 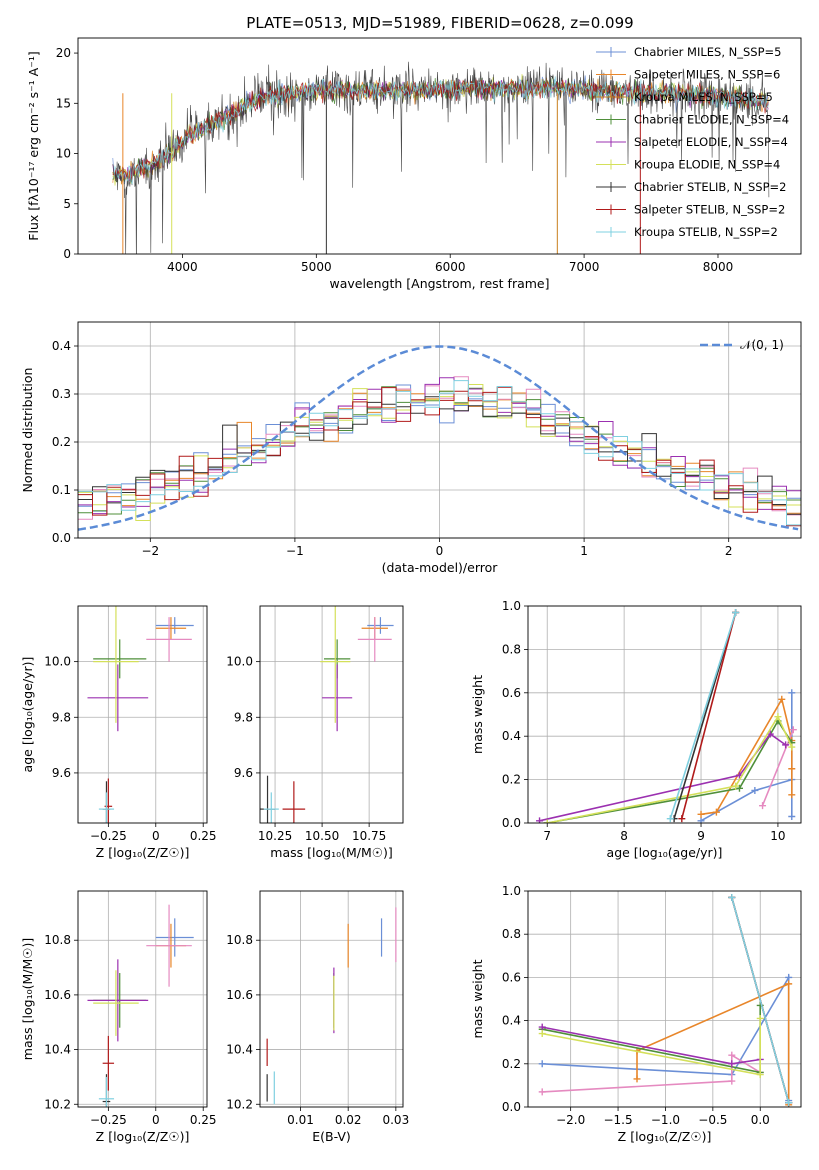 What do you see at coordinates (439, 453) in the screenshot?
I see `residual-histogram` at bounding box center [439, 453].